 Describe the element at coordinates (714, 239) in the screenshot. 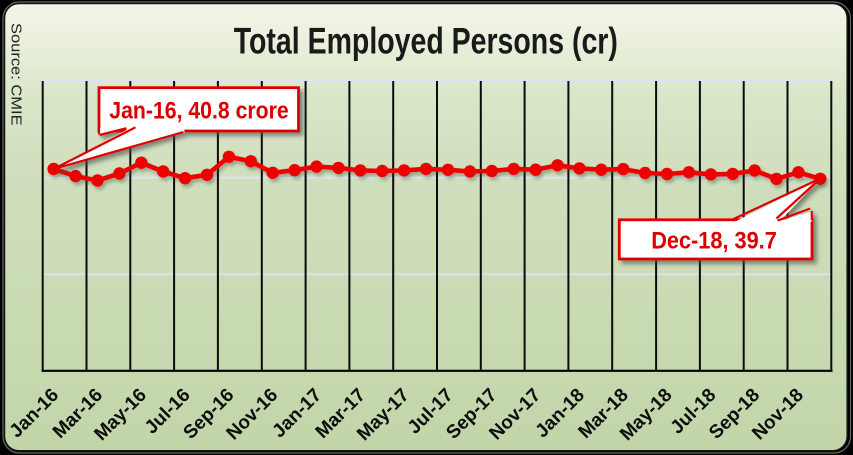

I see `svg-text: Dec-18, 39.7` at that location.